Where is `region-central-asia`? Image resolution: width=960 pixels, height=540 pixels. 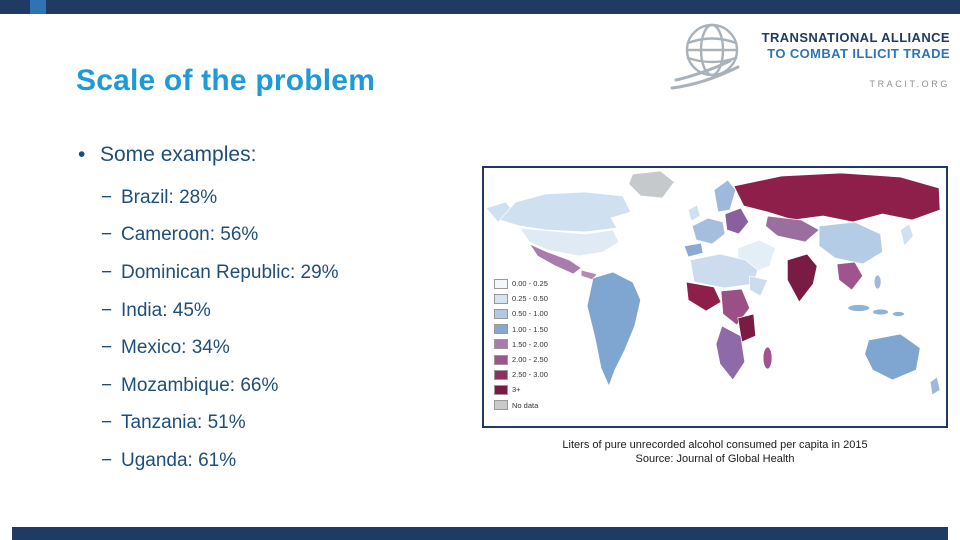
region-central-asia is located at coordinates (792, 229).